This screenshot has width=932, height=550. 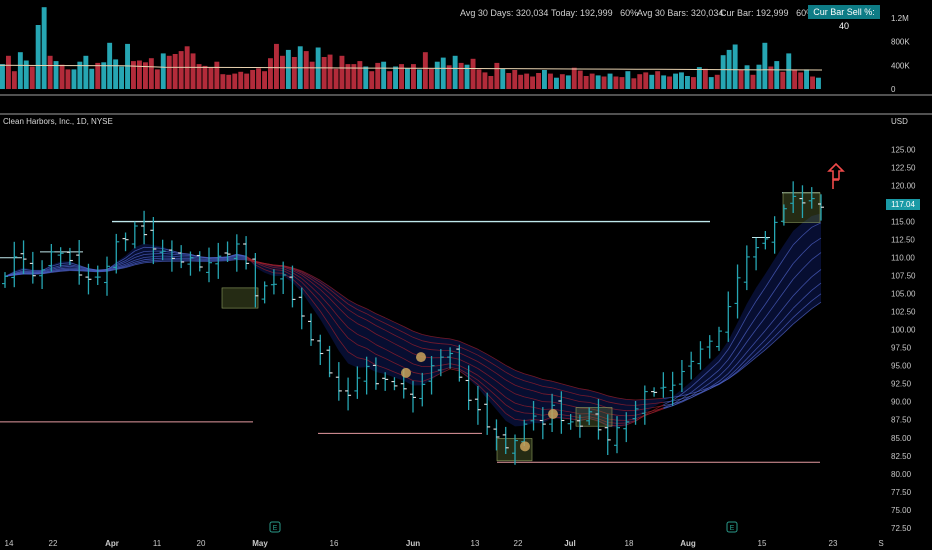 What do you see at coordinates (570, 543) in the screenshot?
I see `x-tick-label: Jul` at bounding box center [570, 543].